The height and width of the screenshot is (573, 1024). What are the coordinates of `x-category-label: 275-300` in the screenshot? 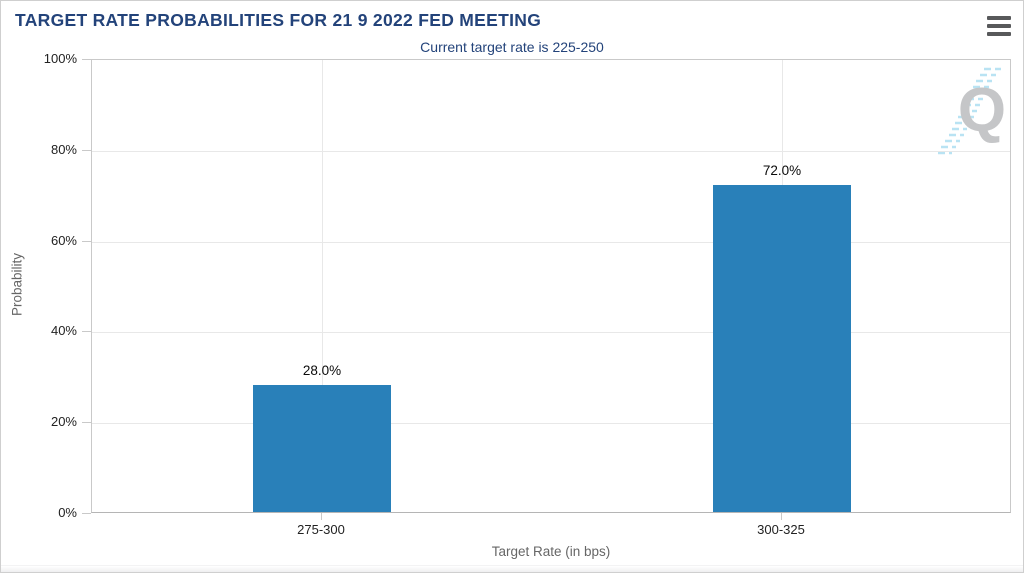 It's located at (321, 529).